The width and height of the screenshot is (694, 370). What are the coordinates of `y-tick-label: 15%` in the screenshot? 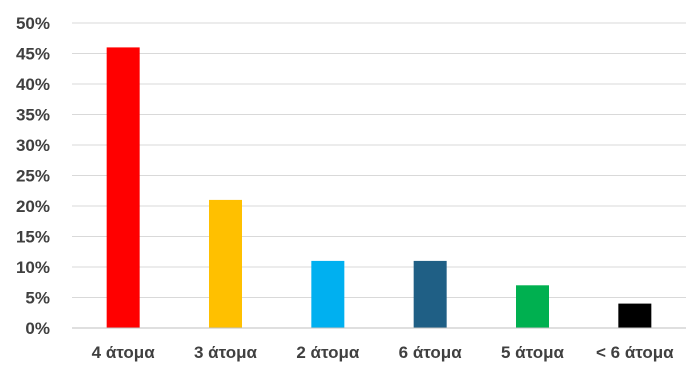 It's located at (33, 237).